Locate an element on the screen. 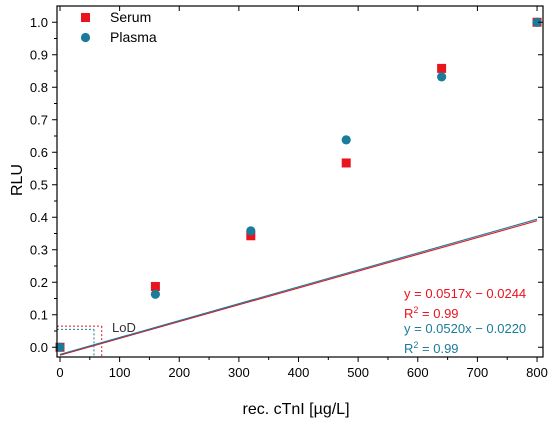  y-tick-label: 0.9 is located at coordinates (39, 54).